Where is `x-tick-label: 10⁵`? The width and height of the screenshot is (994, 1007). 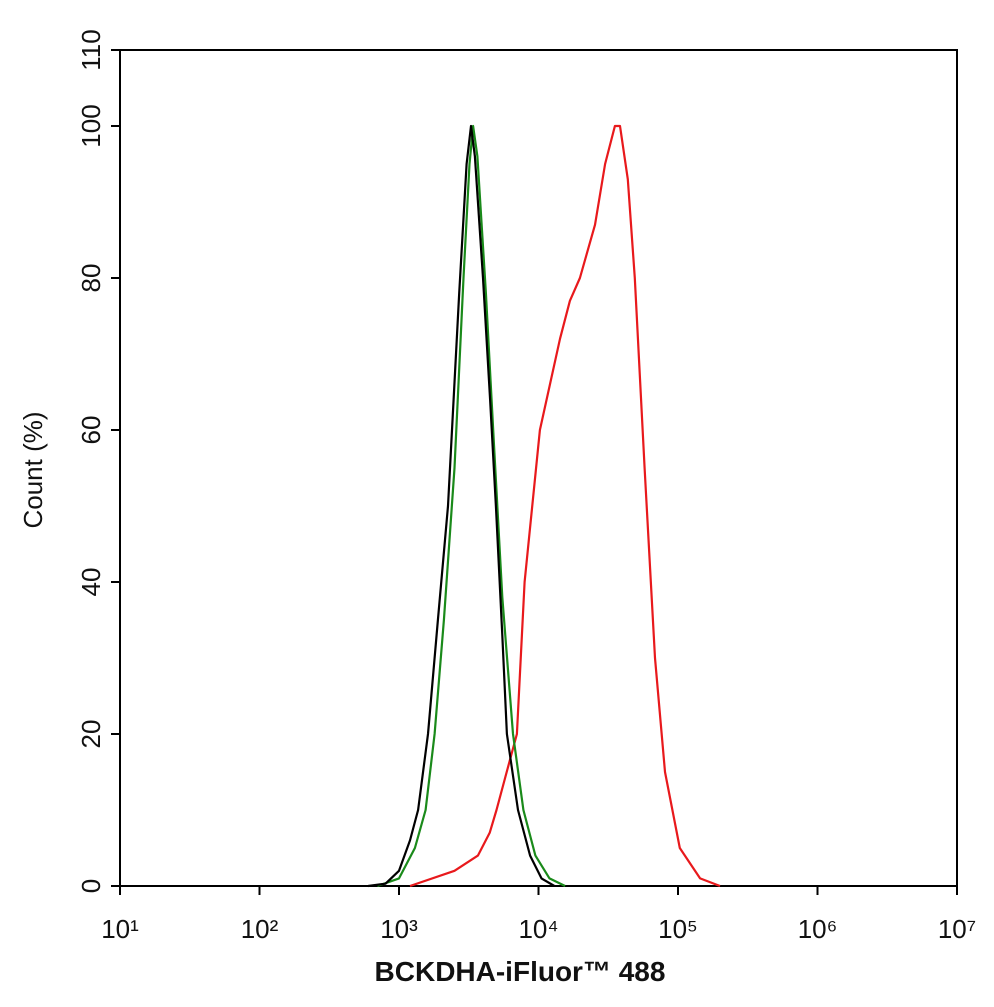
x-tick-label: 10⁵ is located at coordinates (678, 929).